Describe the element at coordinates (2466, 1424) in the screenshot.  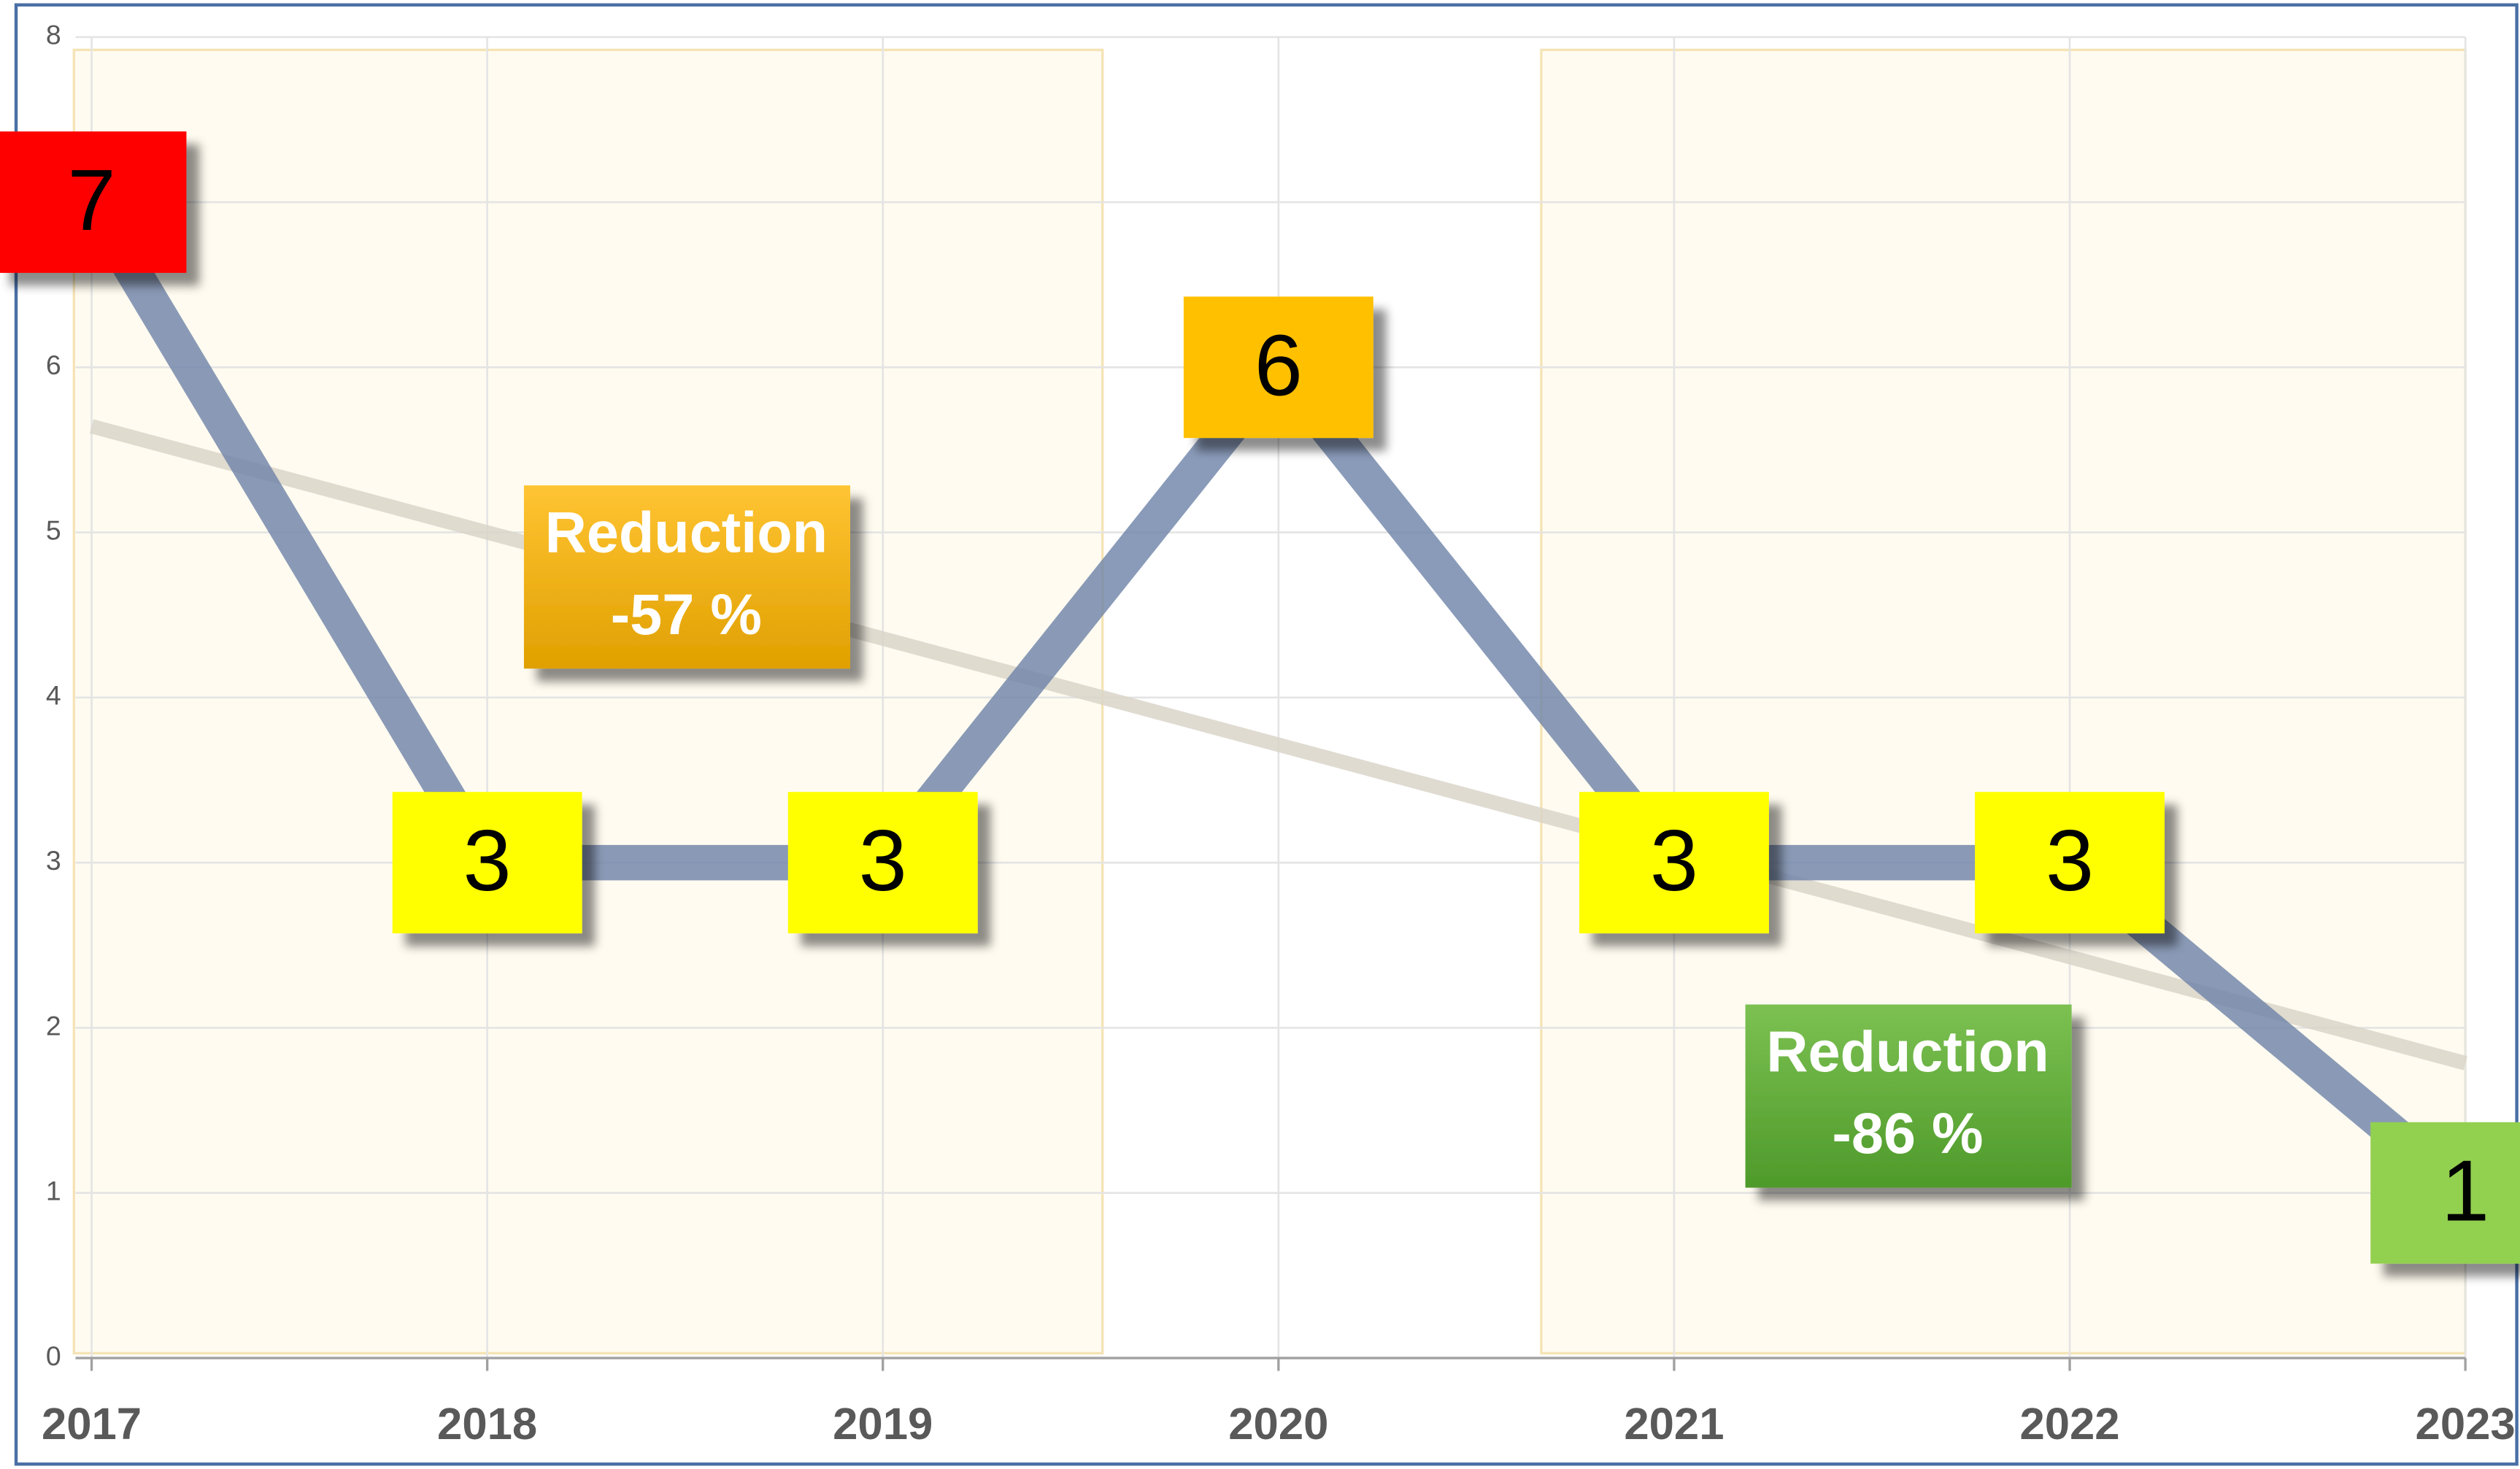
I see `x-tick-label: 2023` at that location.